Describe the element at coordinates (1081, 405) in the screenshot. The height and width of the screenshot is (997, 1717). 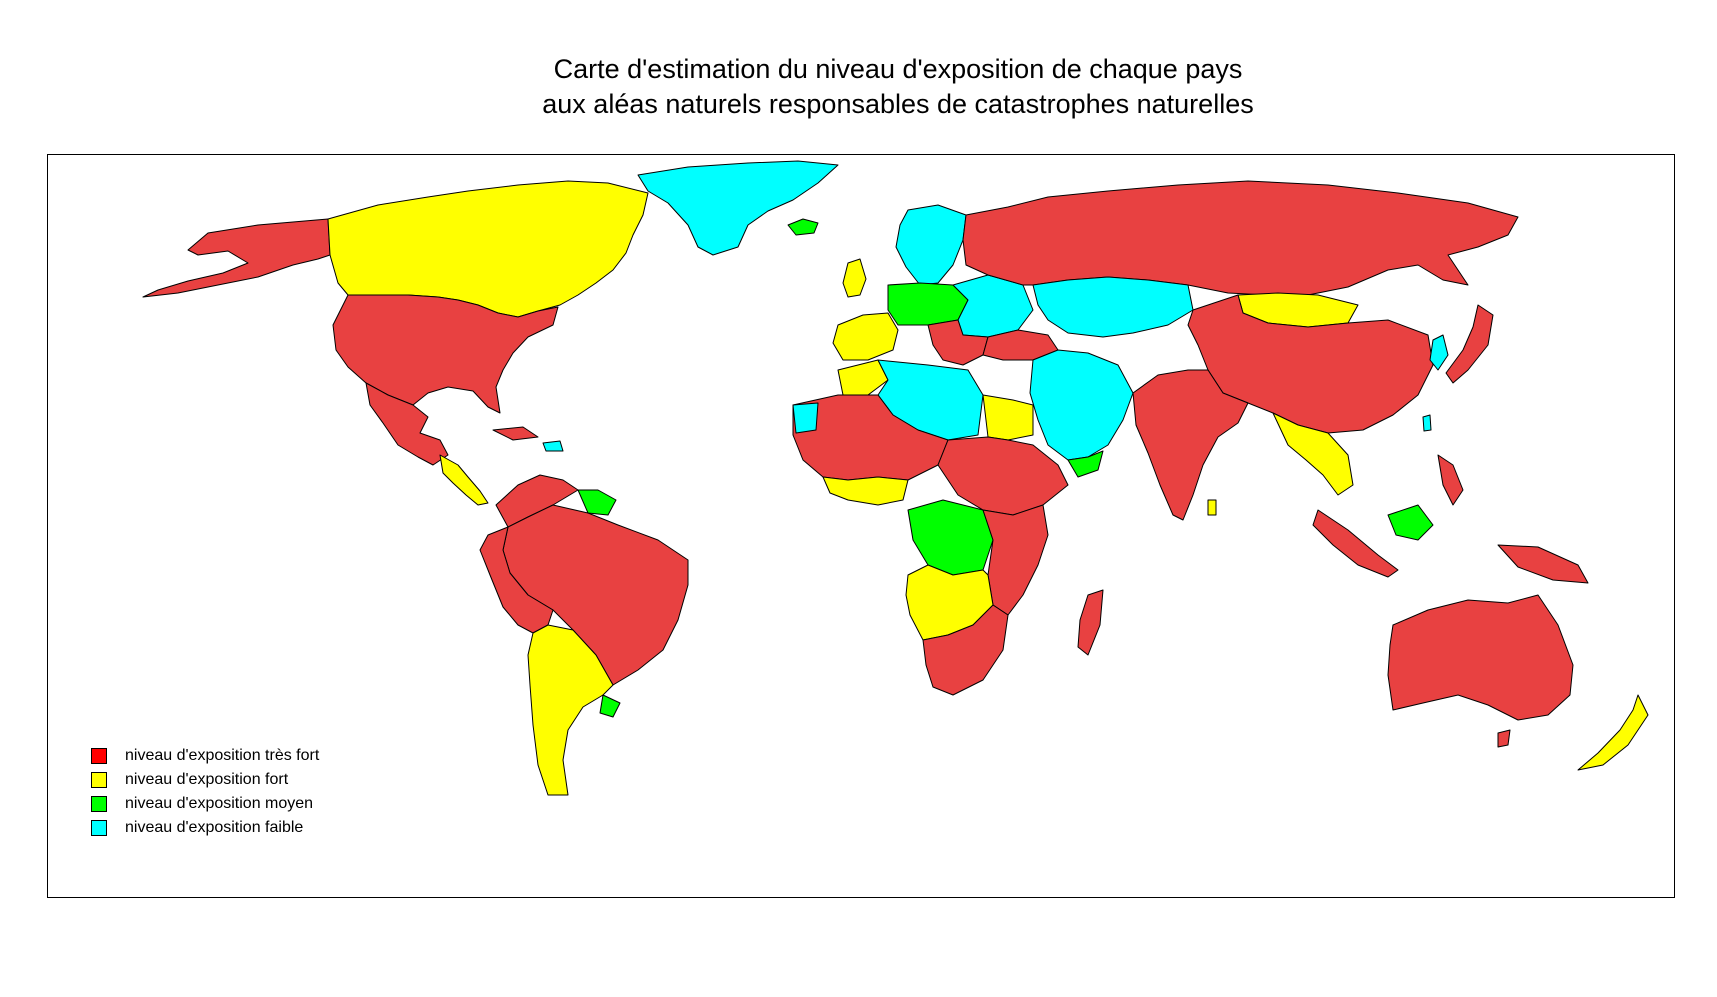
I see `region-middle-east` at that location.